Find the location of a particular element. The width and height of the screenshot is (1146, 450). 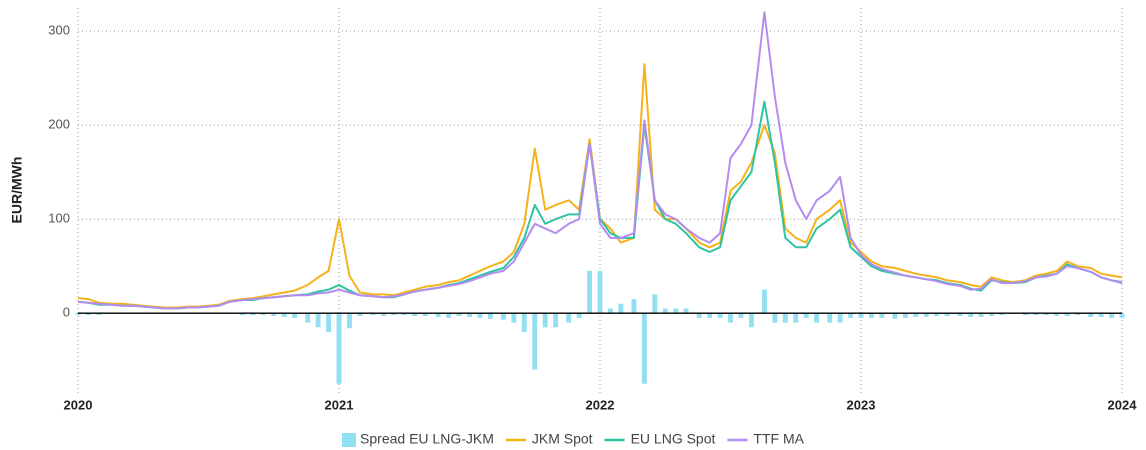

y-tick-label: 300 is located at coordinates (59, 29).